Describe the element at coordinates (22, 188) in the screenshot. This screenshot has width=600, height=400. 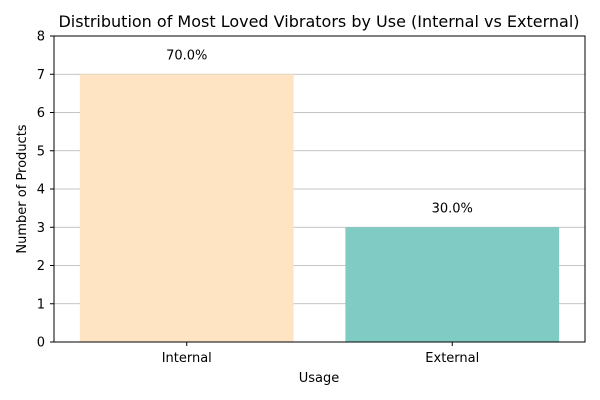
I see `y-axis-label: Number of Products` at that location.